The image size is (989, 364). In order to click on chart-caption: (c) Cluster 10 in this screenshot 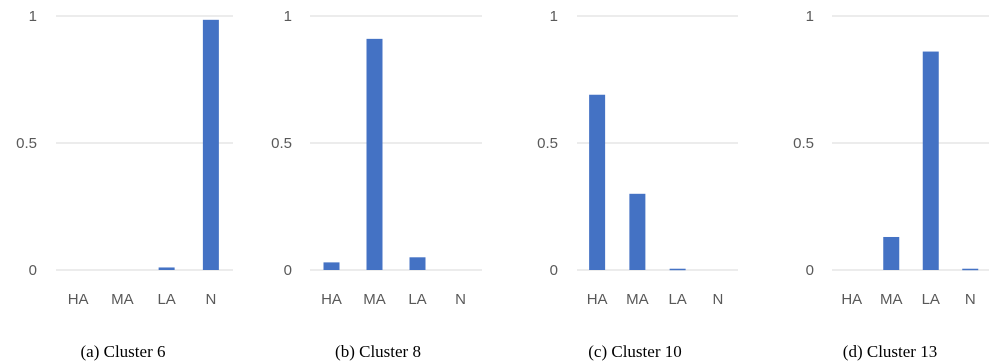, I will do `click(634, 351)`.